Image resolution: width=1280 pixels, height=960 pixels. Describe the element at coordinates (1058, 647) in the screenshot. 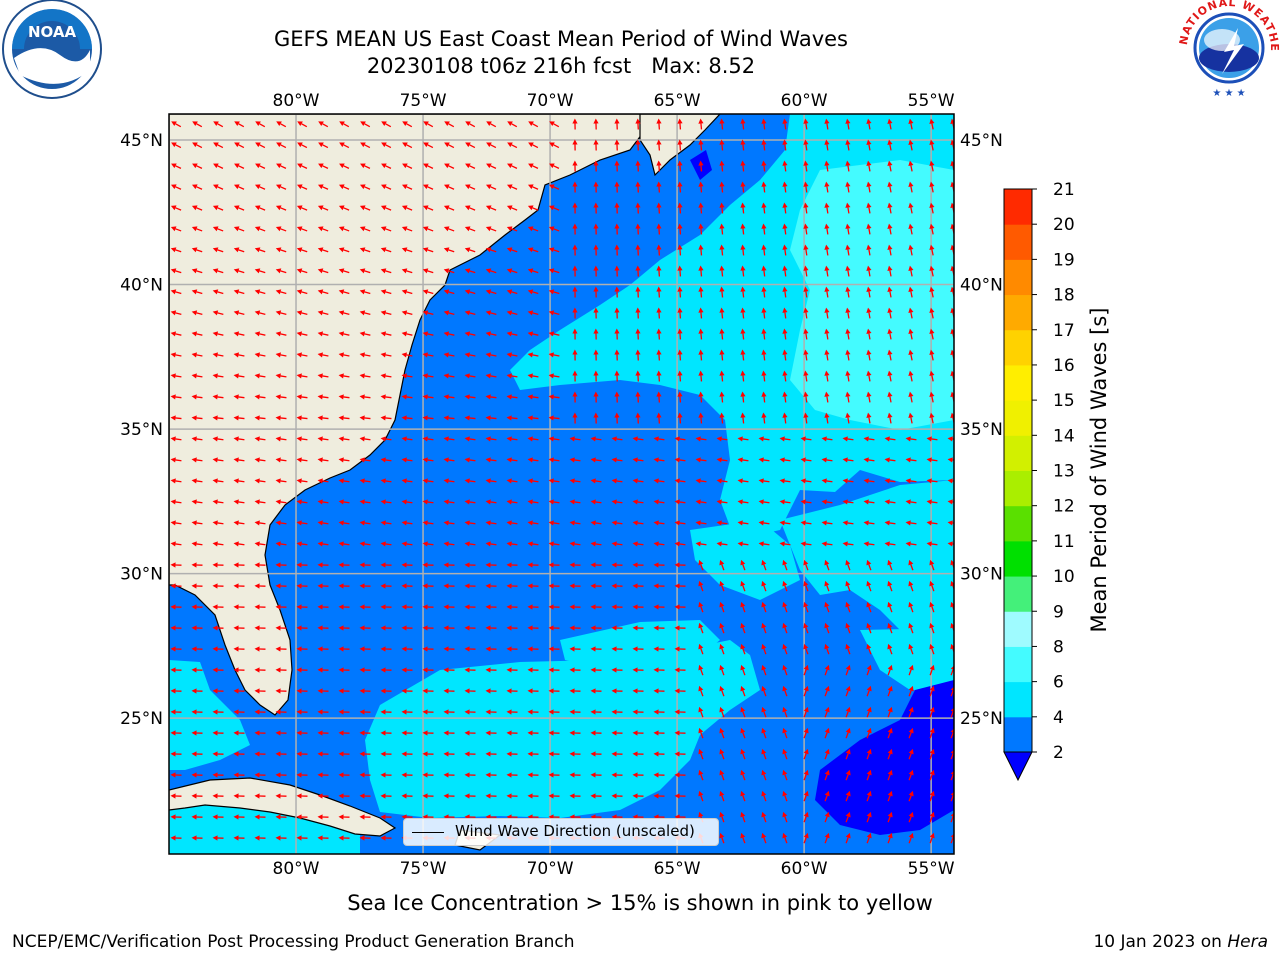

I see `colorbar-tick-label: 8` at that location.